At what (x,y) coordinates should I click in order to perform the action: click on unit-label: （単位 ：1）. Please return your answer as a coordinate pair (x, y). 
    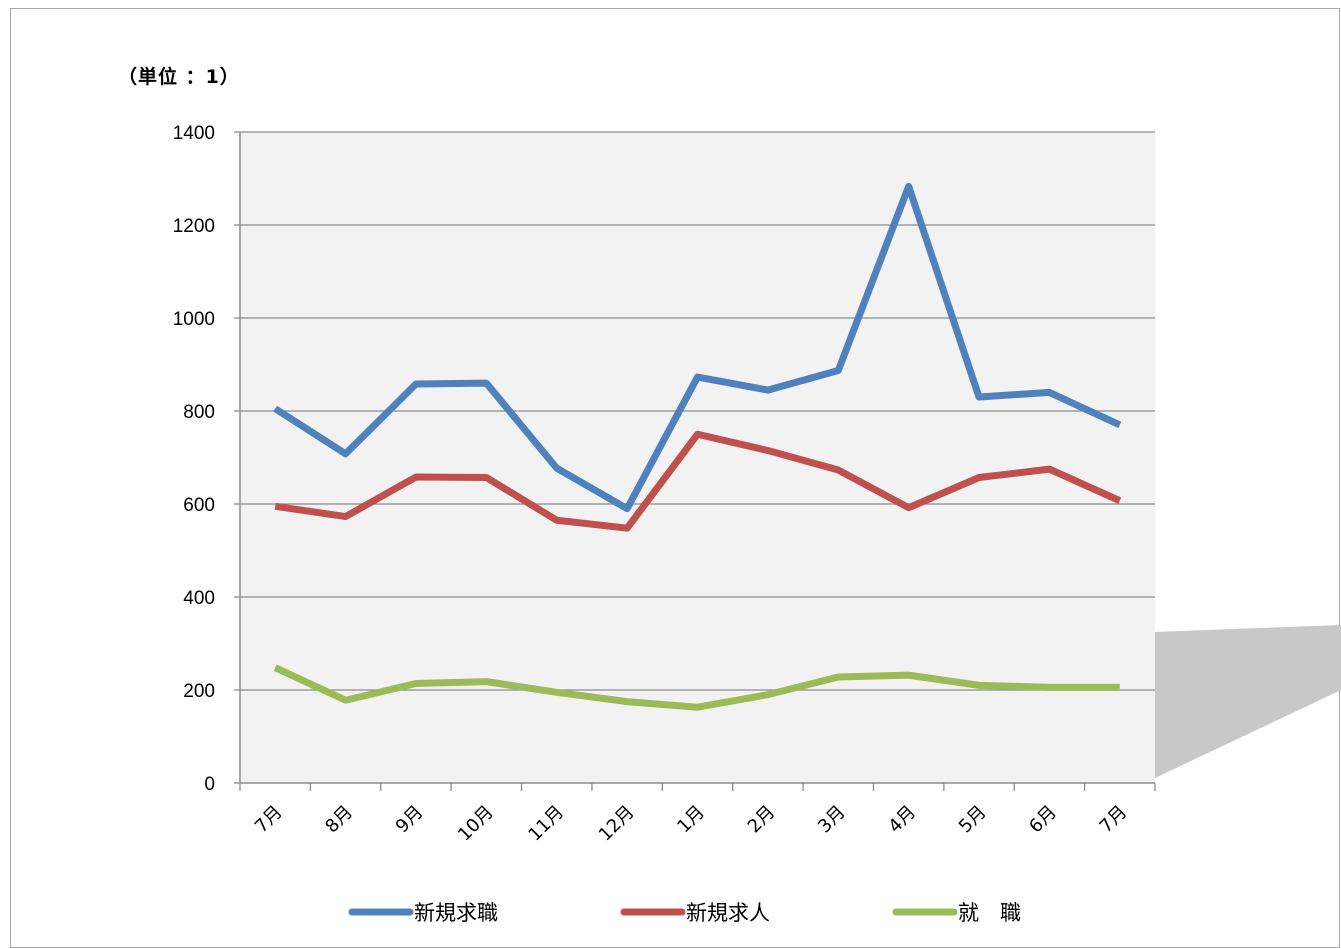
    Looking at the image, I should click on (179, 77).